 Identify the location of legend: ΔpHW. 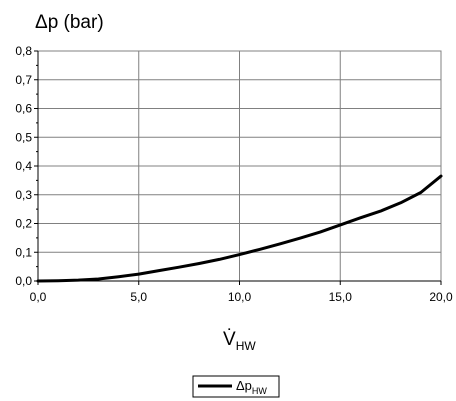
(236, 386).